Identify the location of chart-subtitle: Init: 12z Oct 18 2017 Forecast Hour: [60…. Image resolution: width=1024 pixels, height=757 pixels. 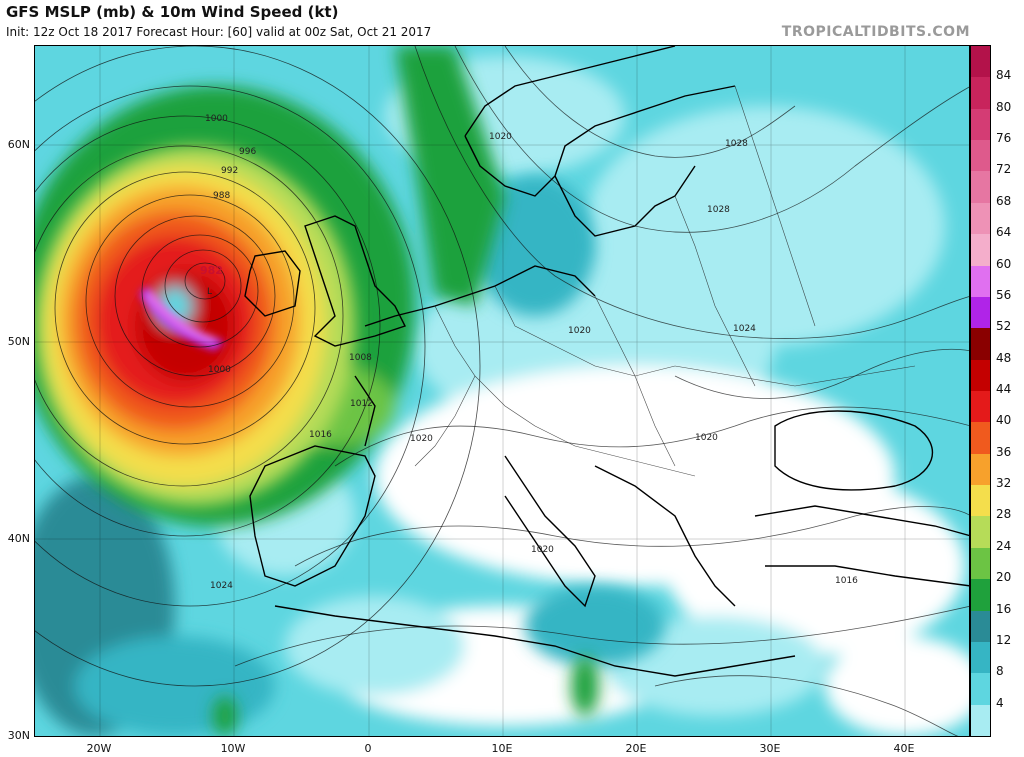
(219, 32).